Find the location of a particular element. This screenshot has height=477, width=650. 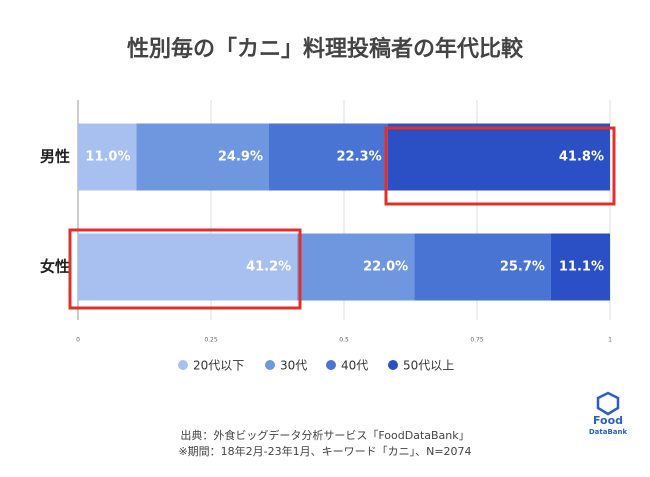

data-label: 11.0% is located at coordinates (107, 157).